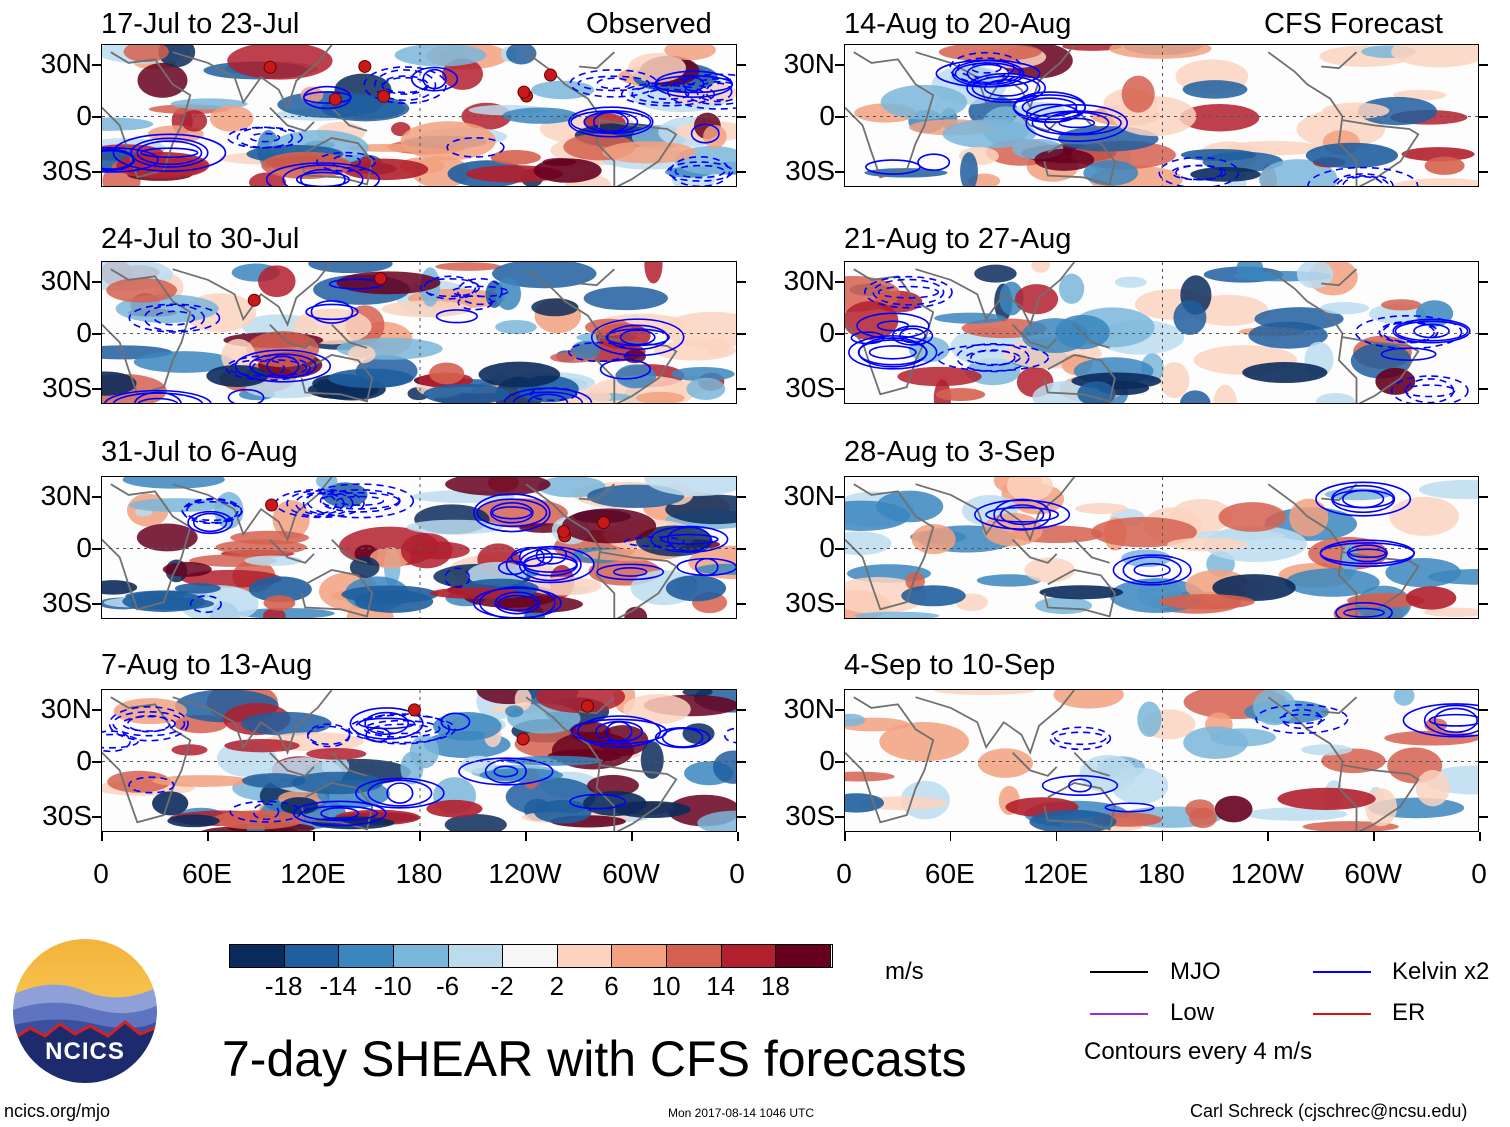 This screenshot has height=1127, width=1510. I want to click on x-tick-label: 120E, so click(313, 873).